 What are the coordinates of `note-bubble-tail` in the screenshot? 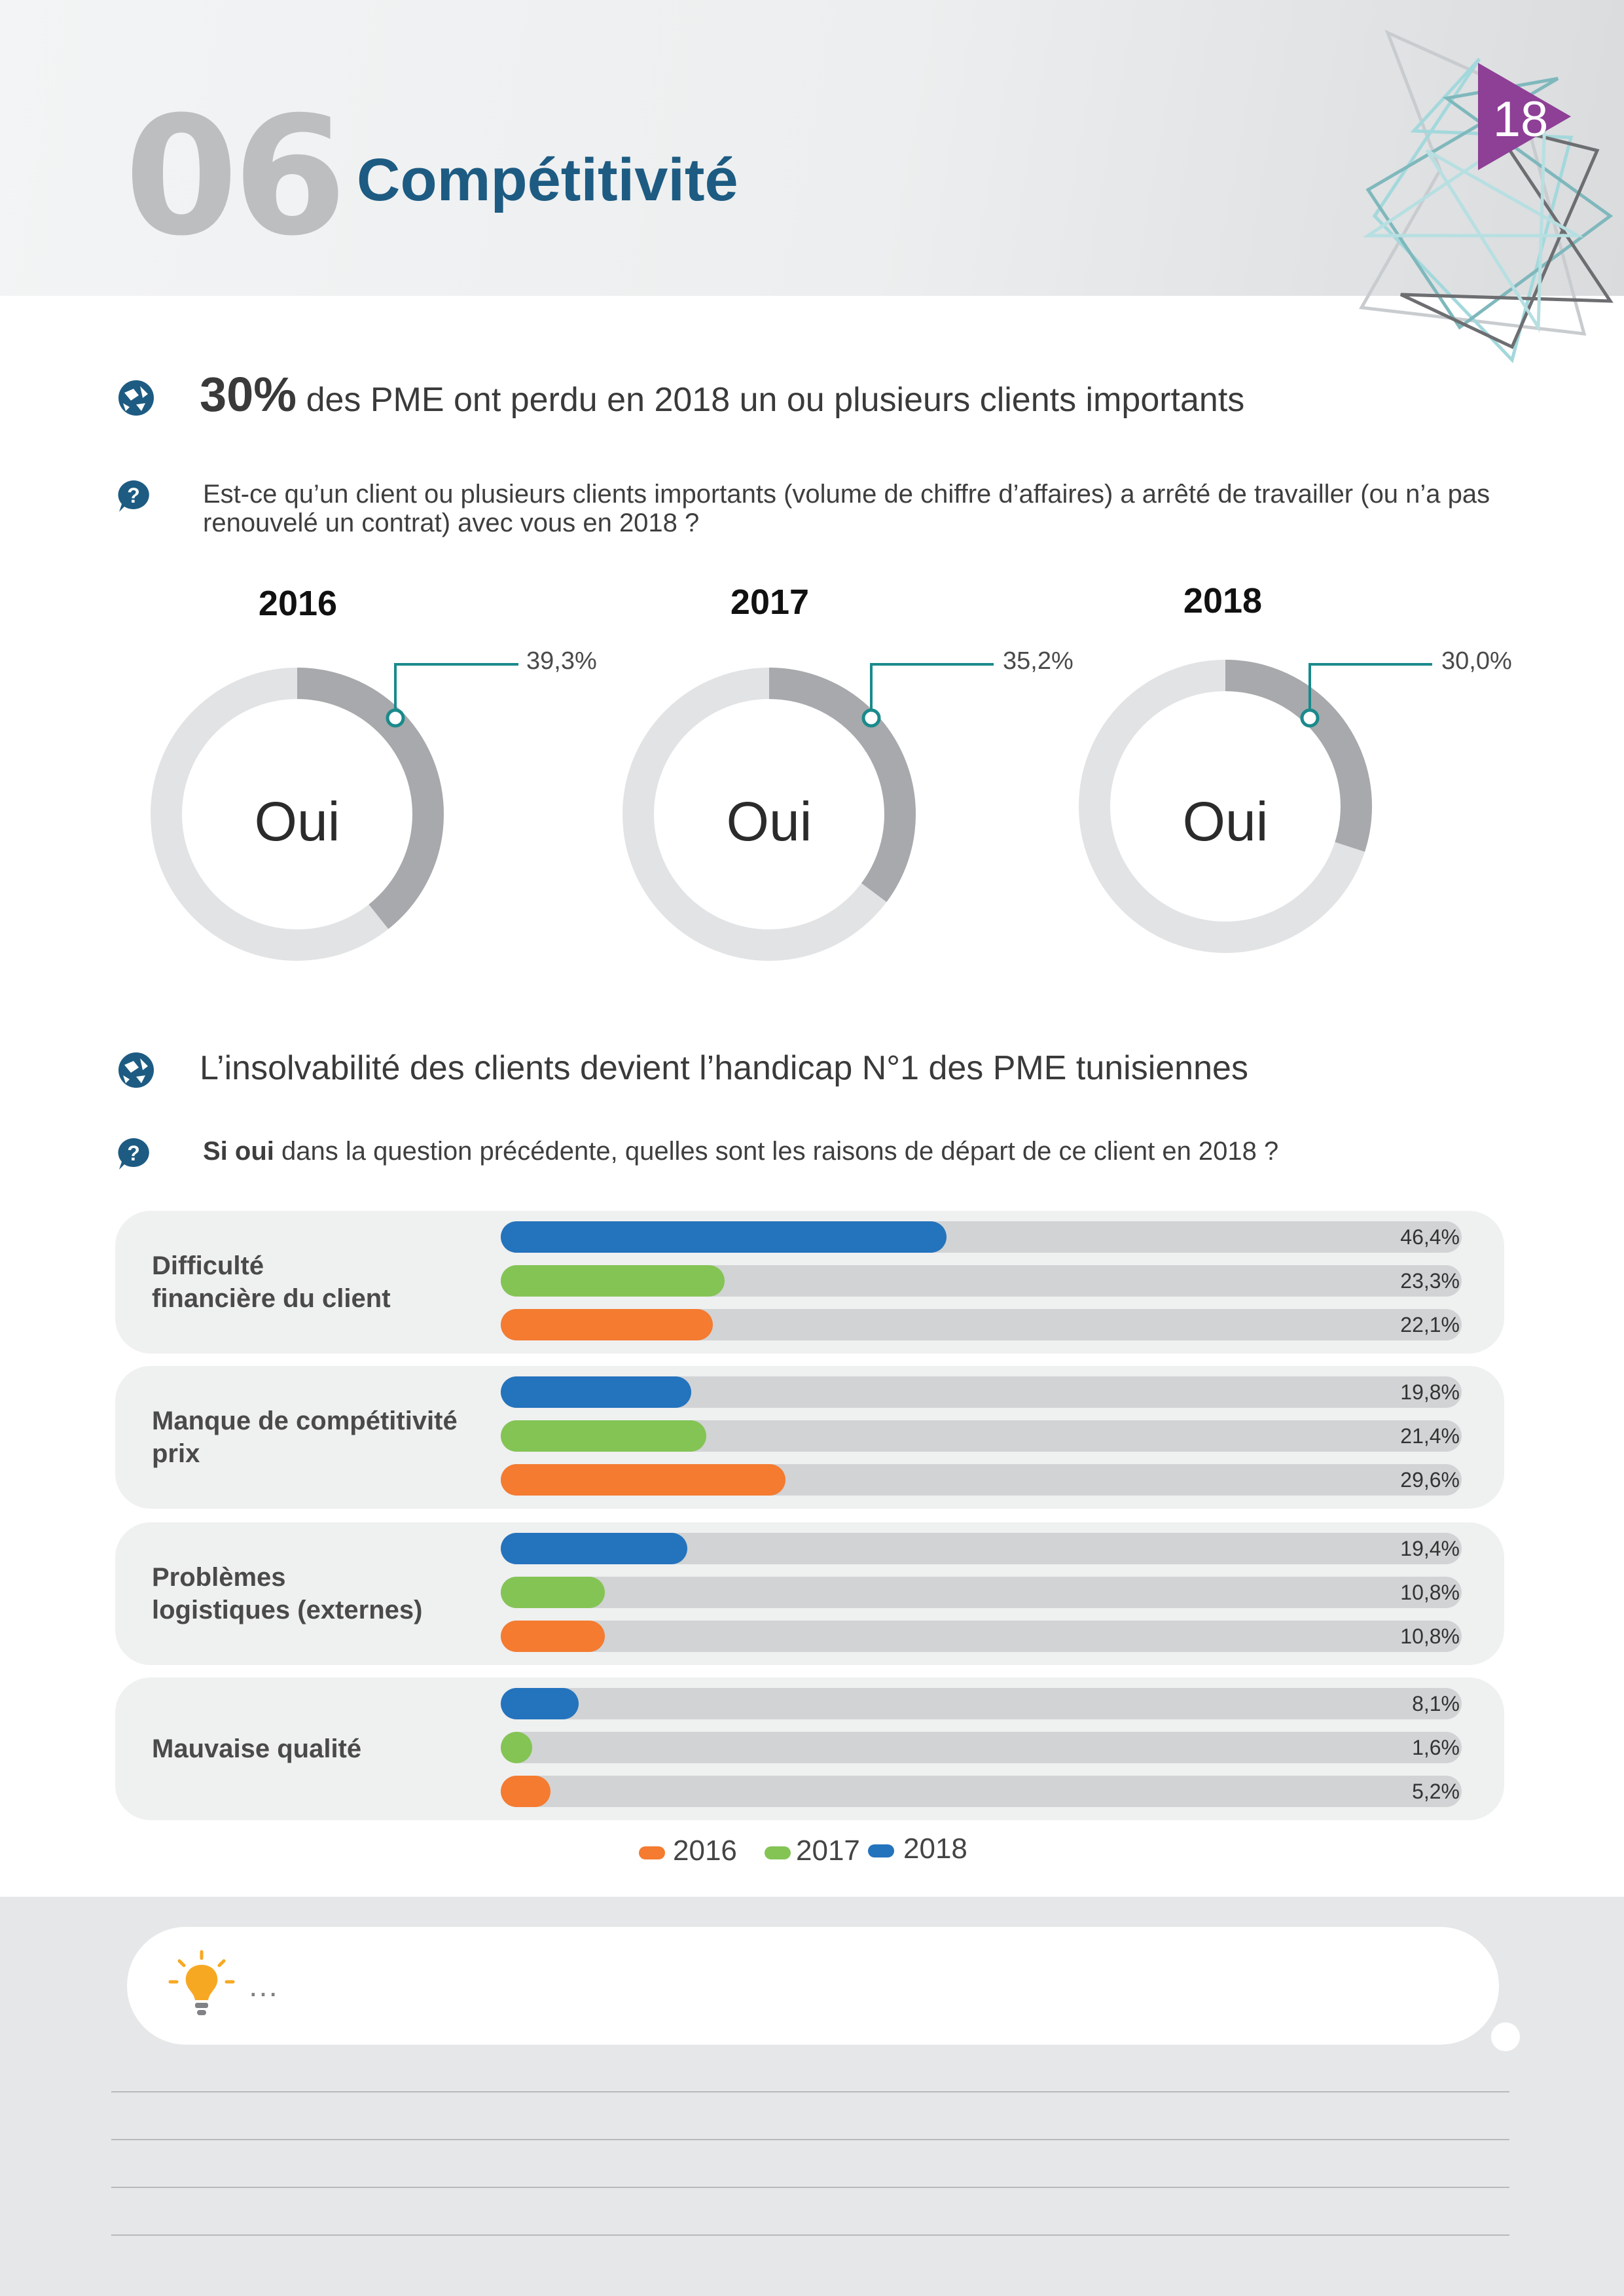 It's located at (1505, 2036).